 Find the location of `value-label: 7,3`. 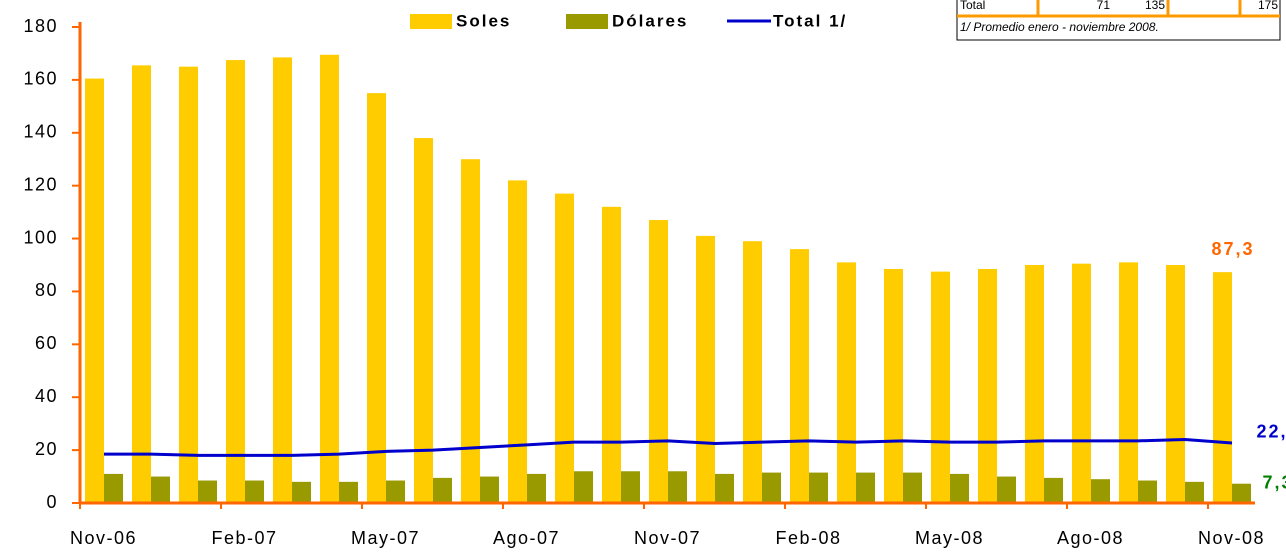

value-label: 7,3 is located at coordinates (1274, 482).